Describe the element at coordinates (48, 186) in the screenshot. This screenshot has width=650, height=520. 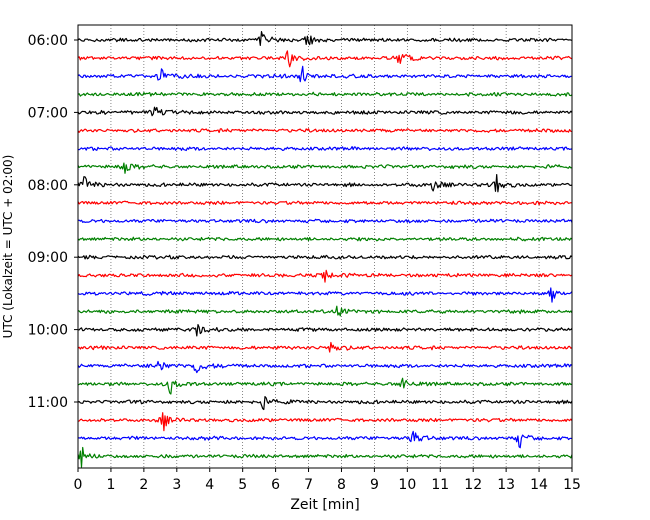
I see `y-tick-label: 08:00` at that location.